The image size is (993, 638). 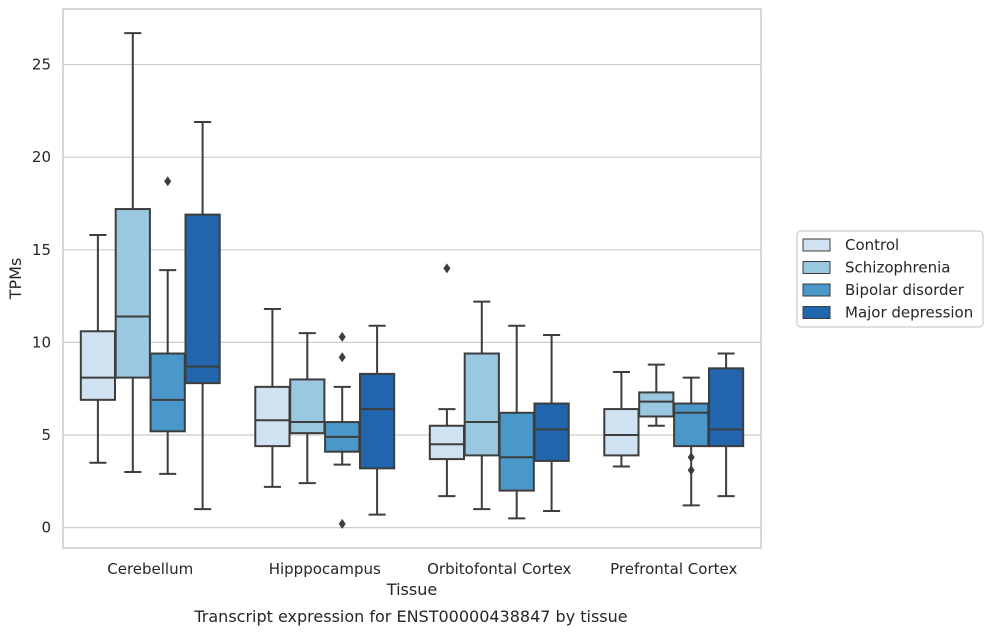 I want to click on legend-frame, so click(x=890, y=279).